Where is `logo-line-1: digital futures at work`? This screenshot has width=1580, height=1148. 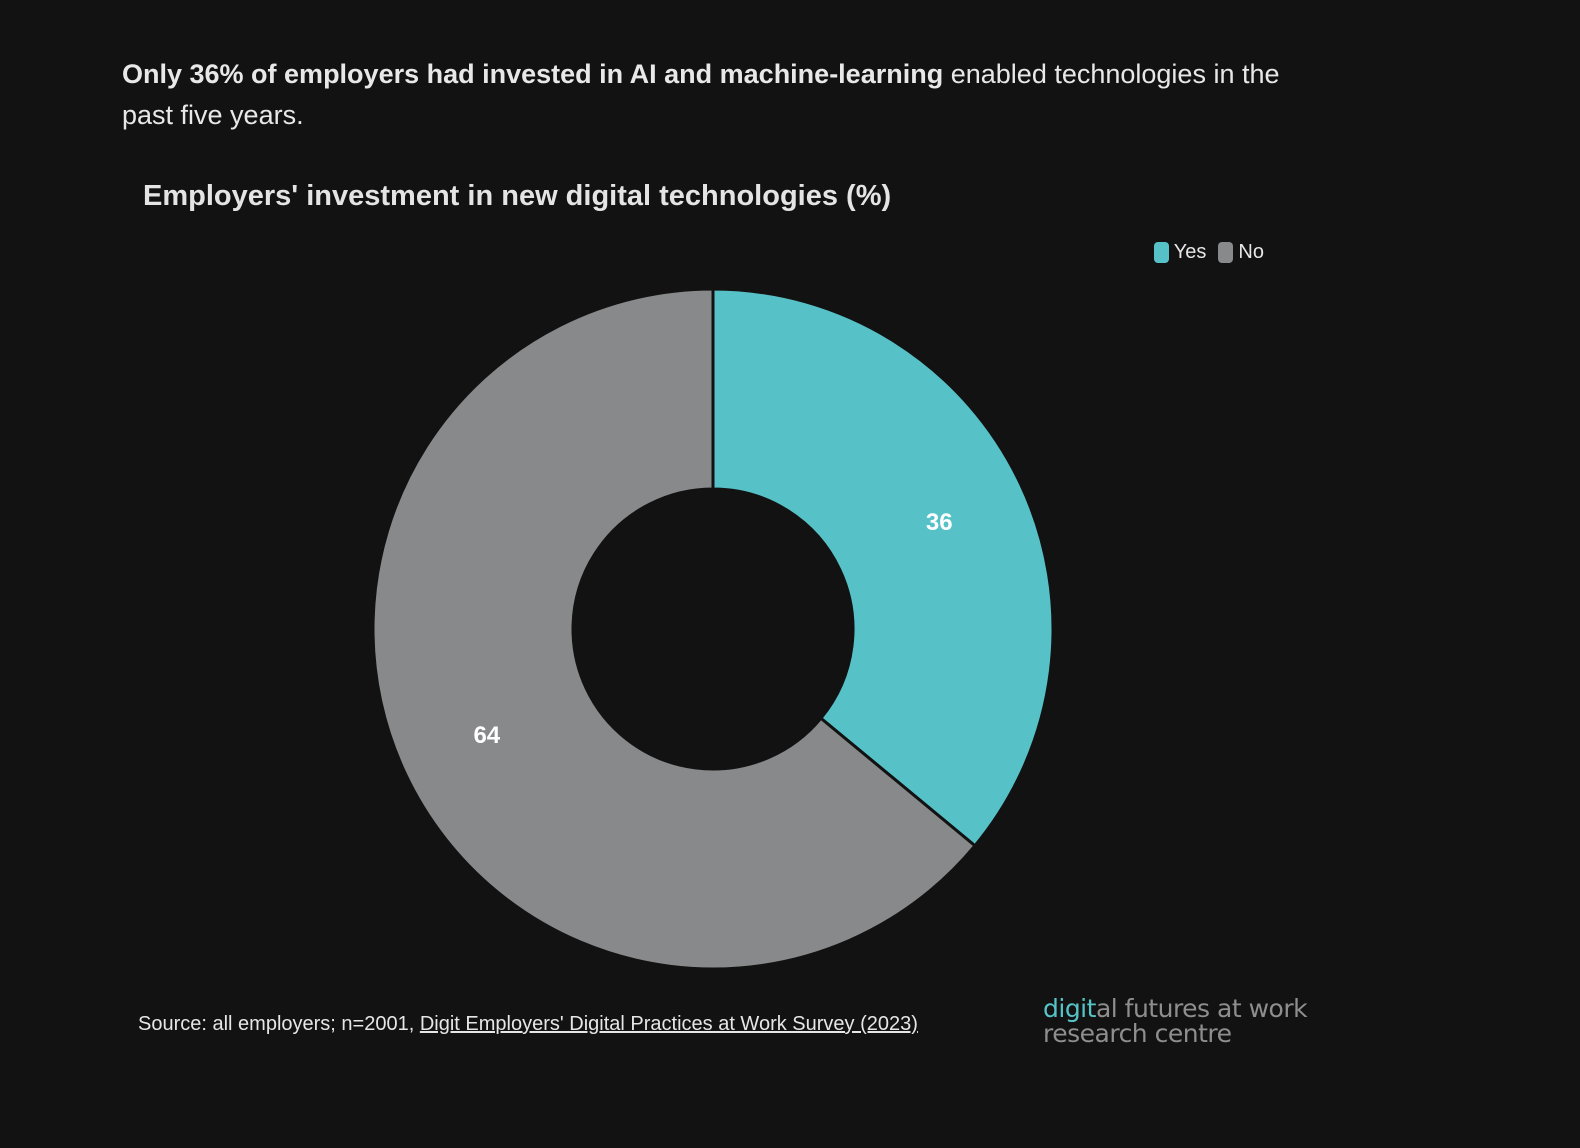 logo-line-1: digital futures at work is located at coordinates (1175, 1008).